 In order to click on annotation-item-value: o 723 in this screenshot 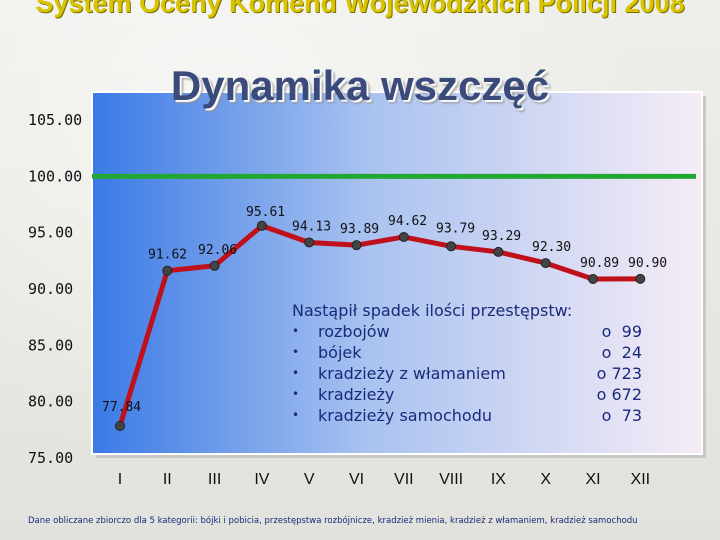, I will do `click(619, 373)`.